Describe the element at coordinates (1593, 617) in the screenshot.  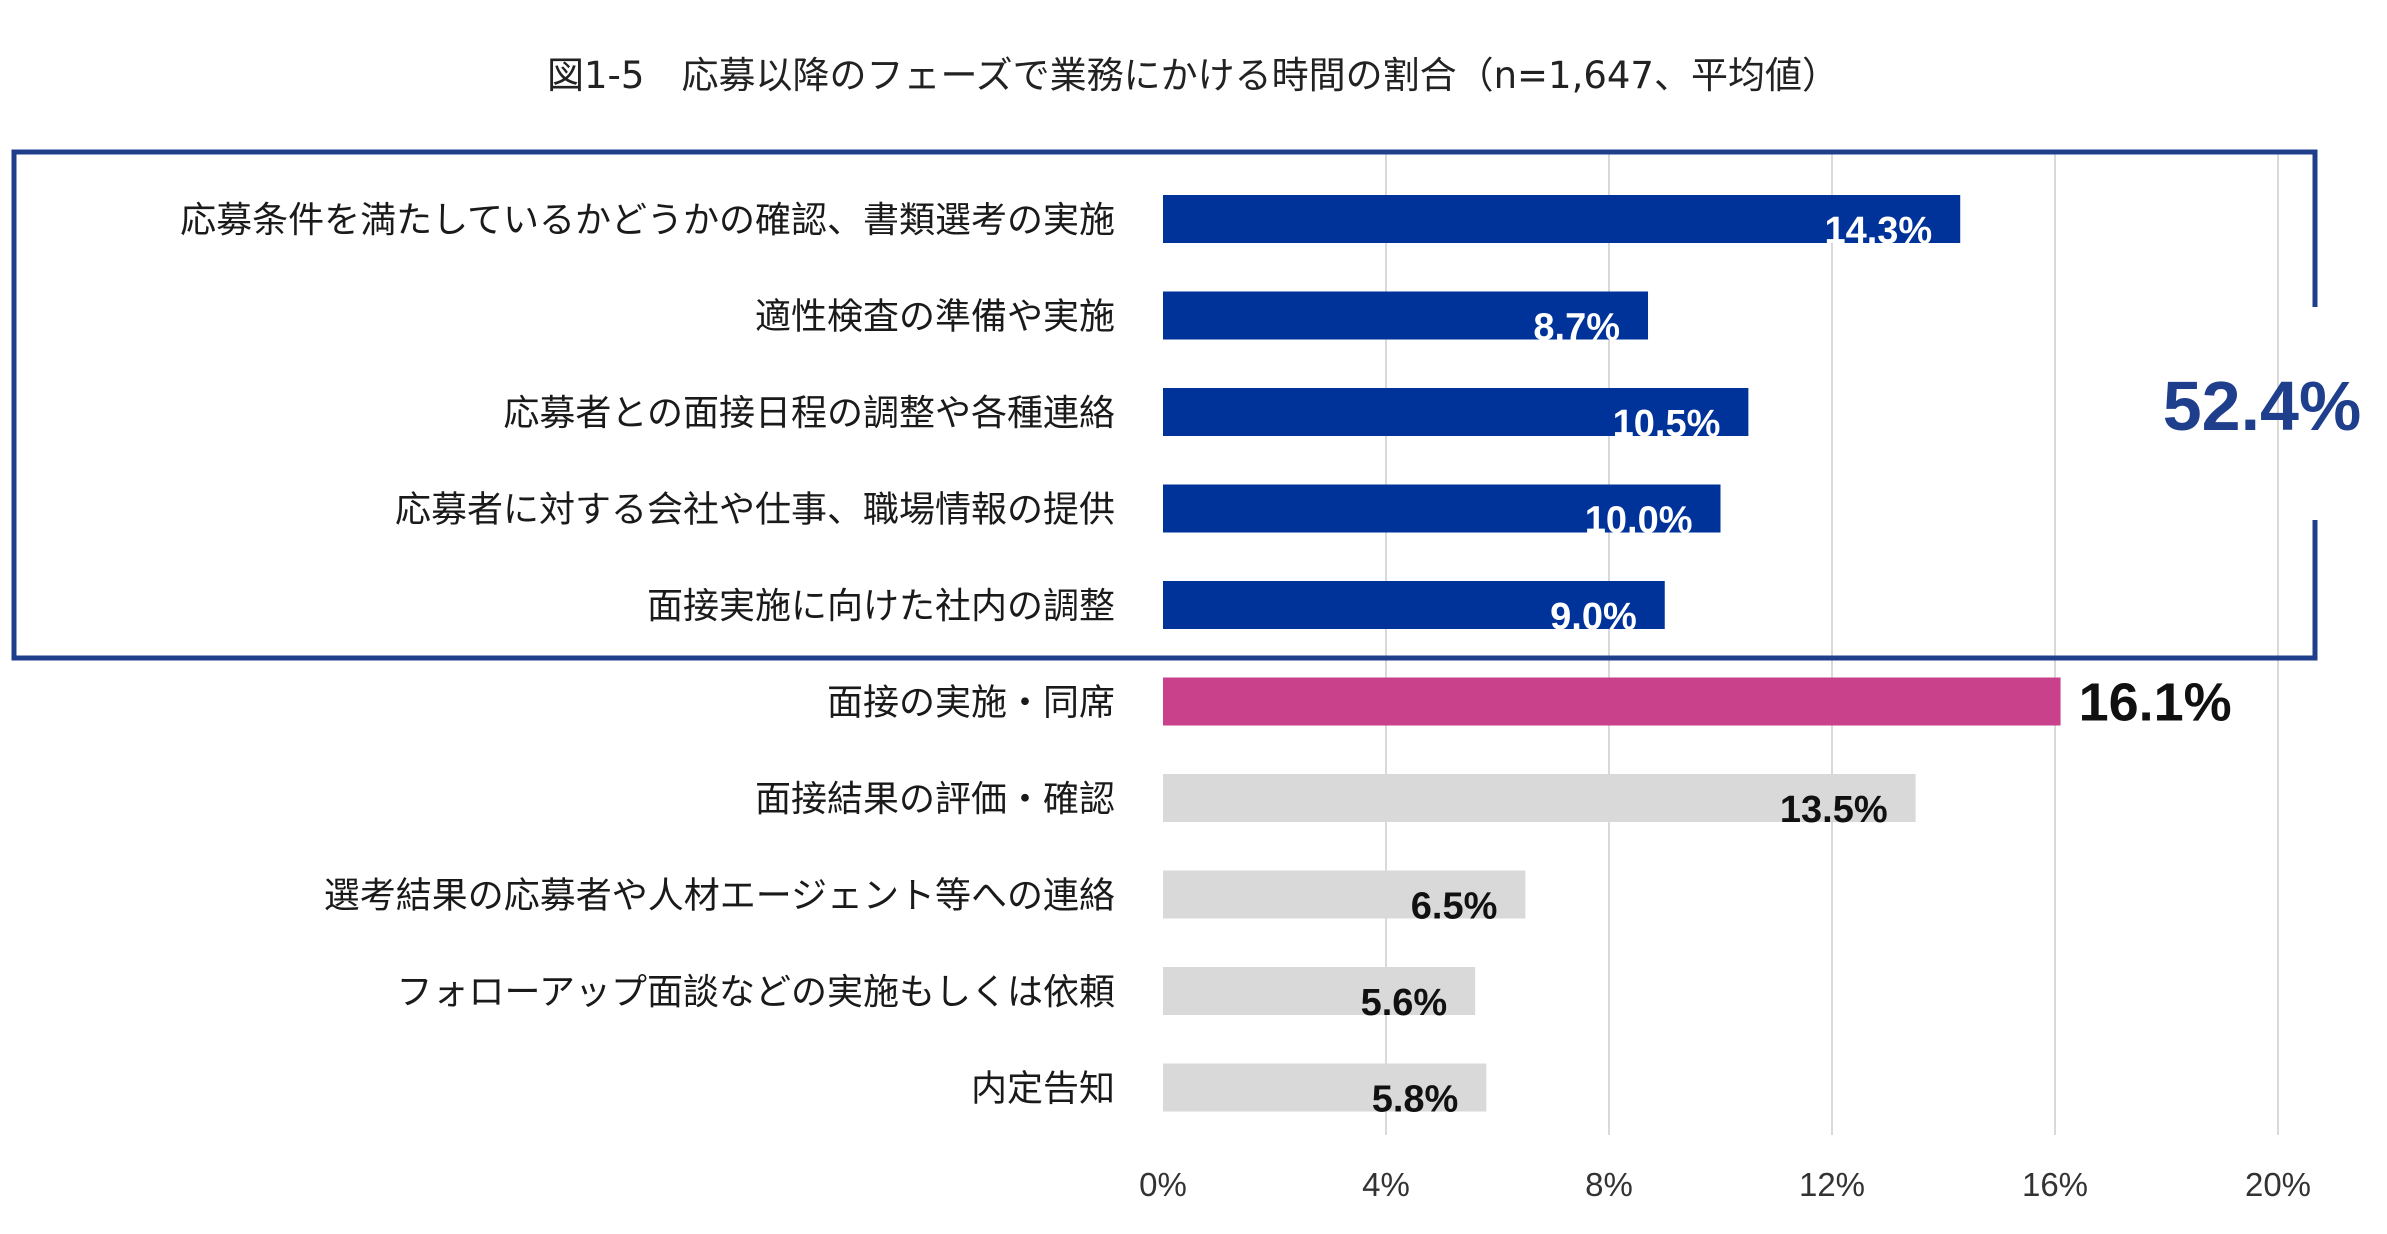
I see `data-label: 9.0%` at that location.